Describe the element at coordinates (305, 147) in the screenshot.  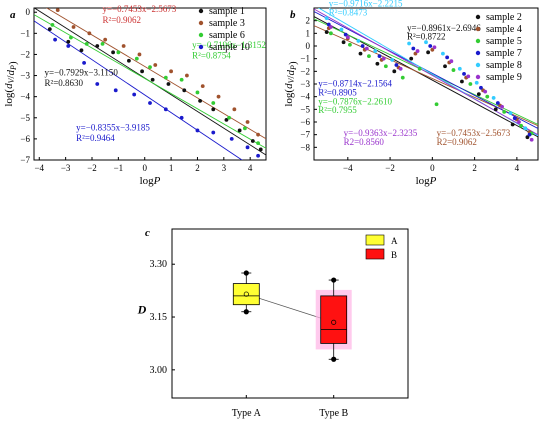
I see `y-tick-label: −8` at that location.